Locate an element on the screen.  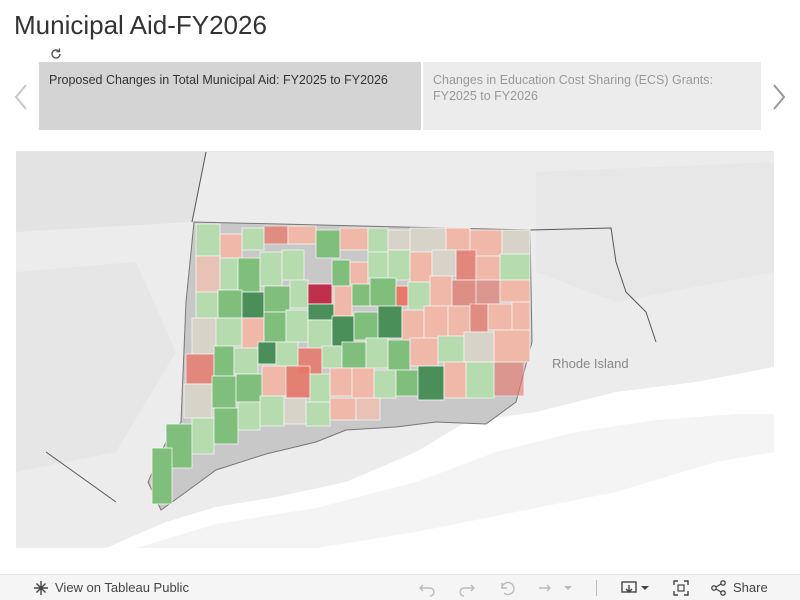
toolbar: View on Tableau Public Share is located at coordinates (400, 587).